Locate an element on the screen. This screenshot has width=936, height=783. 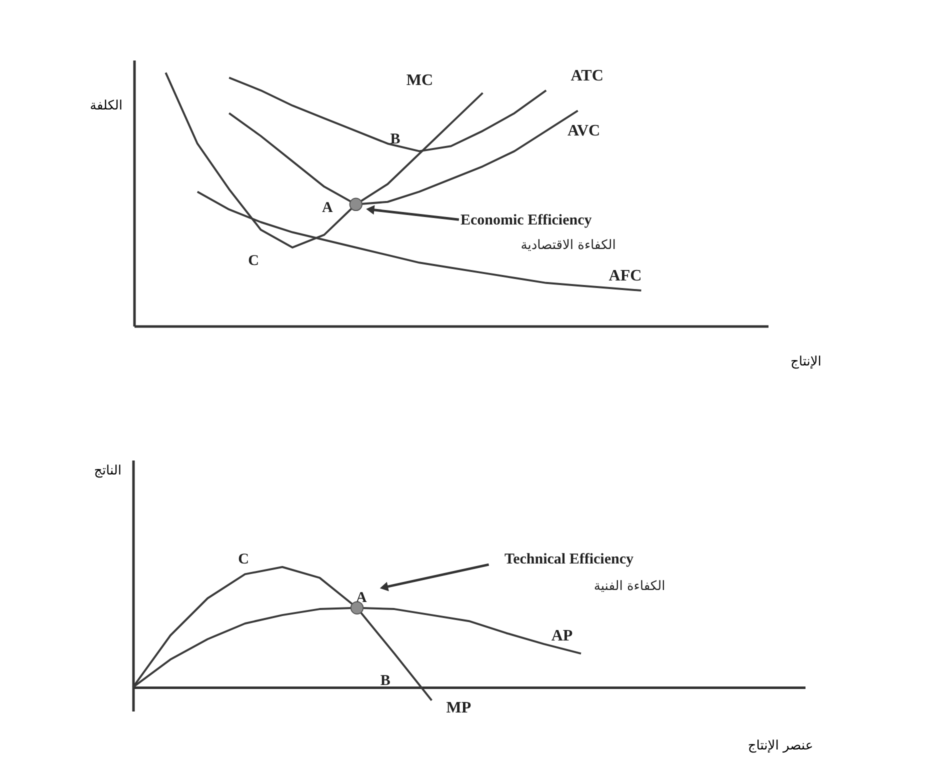
annotation: الكفاءة الاقتصادية is located at coordinates (568, 245).